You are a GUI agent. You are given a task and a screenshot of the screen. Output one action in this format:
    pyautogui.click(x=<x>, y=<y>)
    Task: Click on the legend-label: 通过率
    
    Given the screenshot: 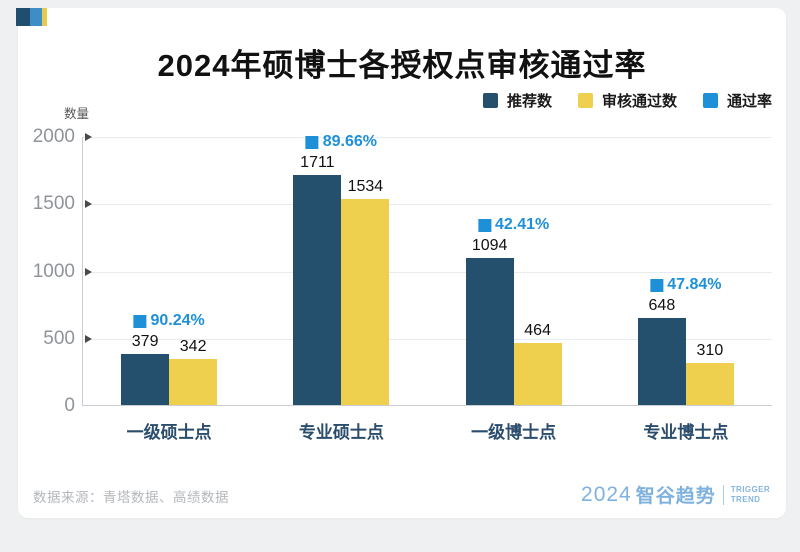 What is the action you would take?
    pyautogui.click(x=749, y=101)
    